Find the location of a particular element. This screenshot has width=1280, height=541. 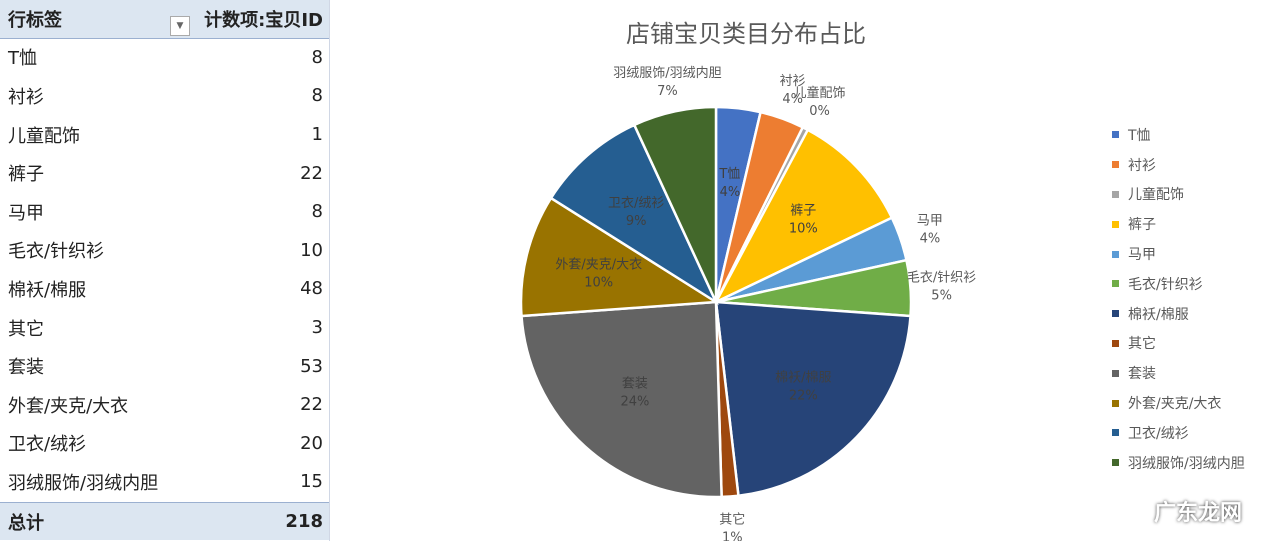

data-label: 22% is located at coordinates (803, 396).